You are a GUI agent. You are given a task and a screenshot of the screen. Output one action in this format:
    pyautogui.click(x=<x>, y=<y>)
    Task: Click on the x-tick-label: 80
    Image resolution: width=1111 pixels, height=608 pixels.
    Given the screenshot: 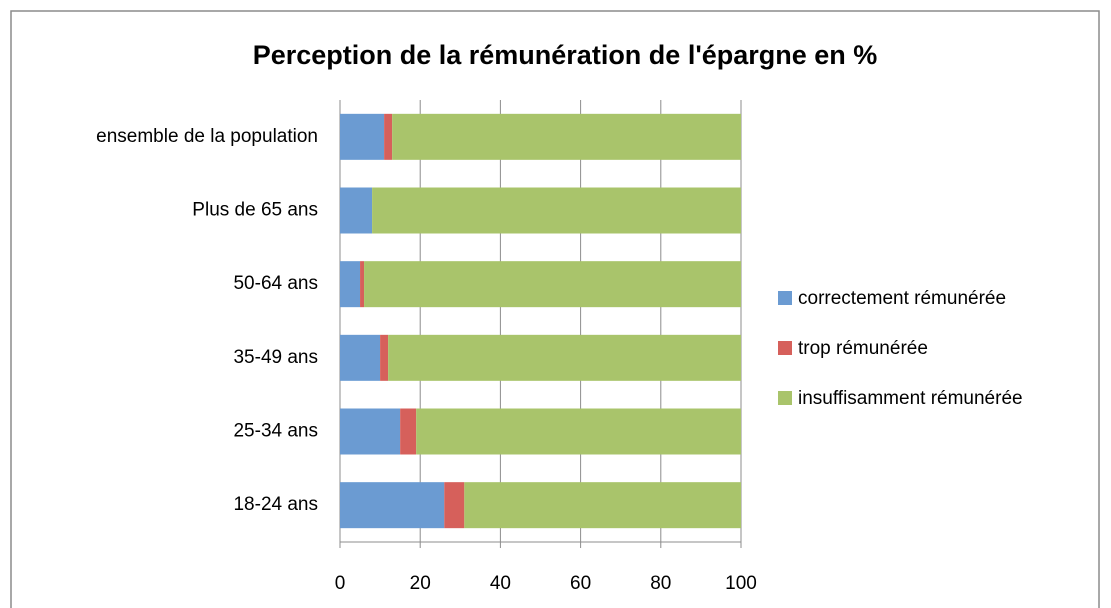 What is the action you would take?
    pyautogui.click(x=660, y=583)
    